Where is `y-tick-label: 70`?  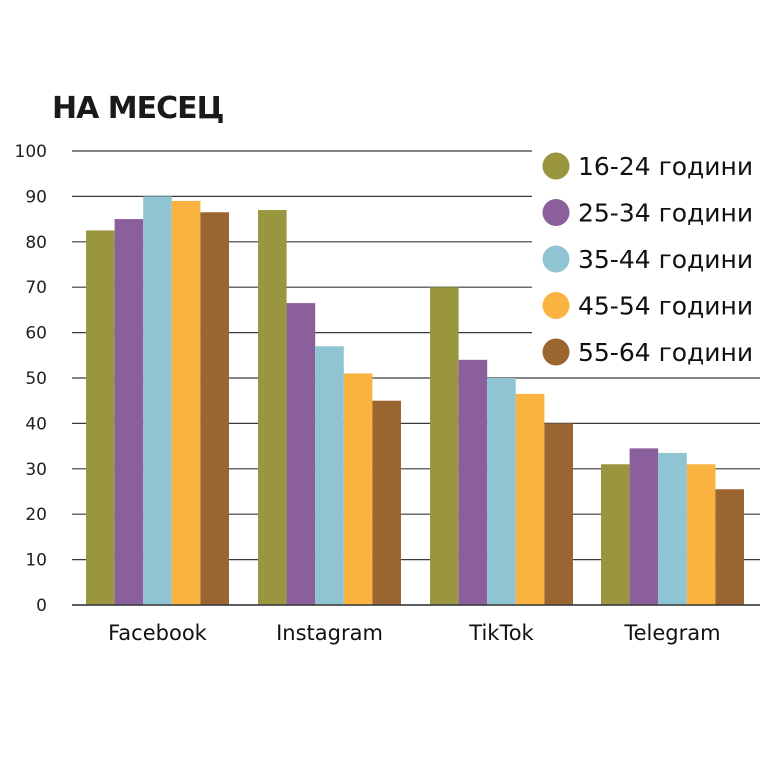
y-tick-label: 70 is located at coordinates (36, 288).